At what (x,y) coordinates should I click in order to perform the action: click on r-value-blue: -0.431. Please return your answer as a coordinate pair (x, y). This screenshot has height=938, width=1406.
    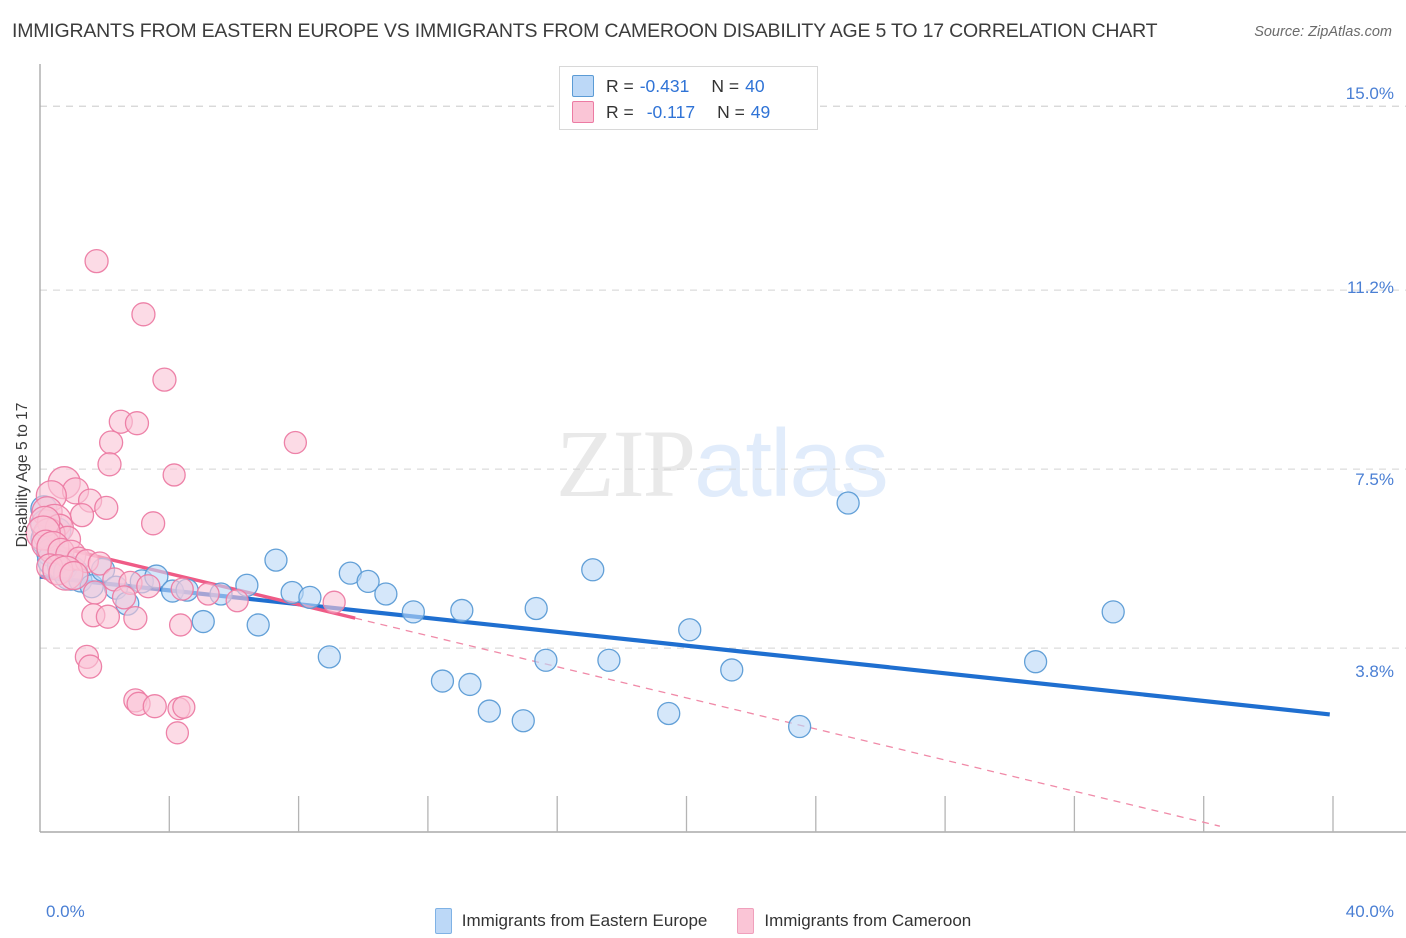
    Looking at the image, I should click on (664, 85).